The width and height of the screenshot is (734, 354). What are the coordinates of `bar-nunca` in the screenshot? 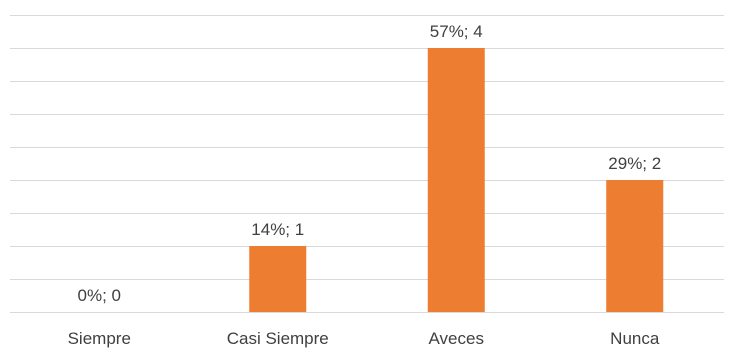 It's located at (635, 246).